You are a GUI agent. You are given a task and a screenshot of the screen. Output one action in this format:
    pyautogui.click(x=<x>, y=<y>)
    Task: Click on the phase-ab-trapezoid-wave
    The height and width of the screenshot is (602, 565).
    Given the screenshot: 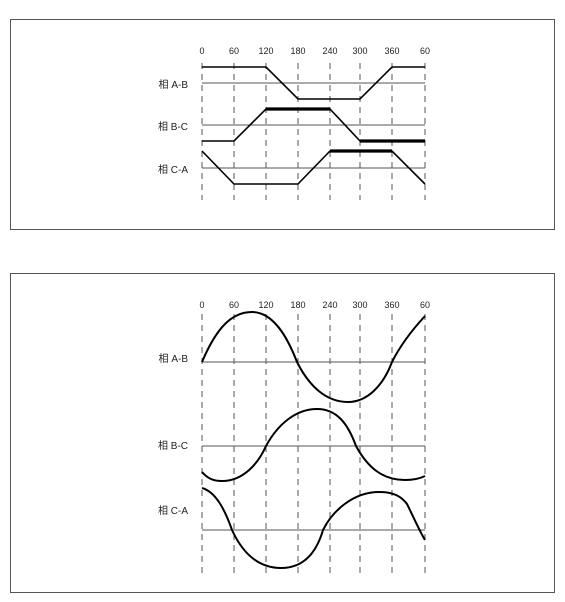 What is the action you would take?
    pyautogui.click(x=313, y=83)
    